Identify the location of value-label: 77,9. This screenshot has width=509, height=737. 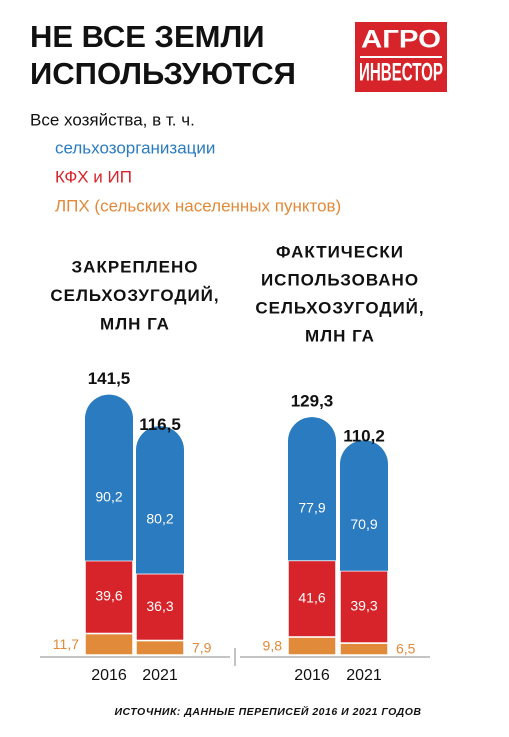
(311, 507).